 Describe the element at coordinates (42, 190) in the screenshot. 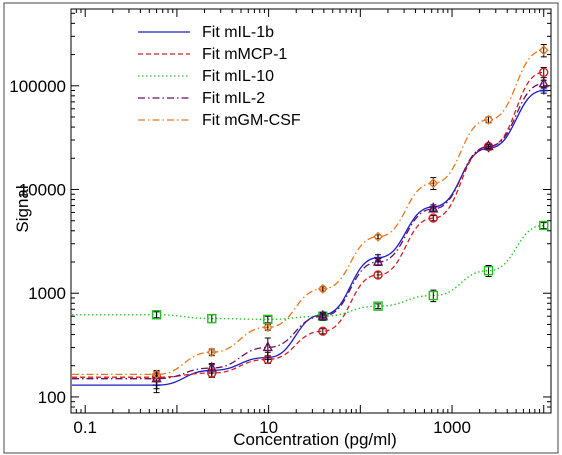

I see `y-tick-label: 10000` at that location.